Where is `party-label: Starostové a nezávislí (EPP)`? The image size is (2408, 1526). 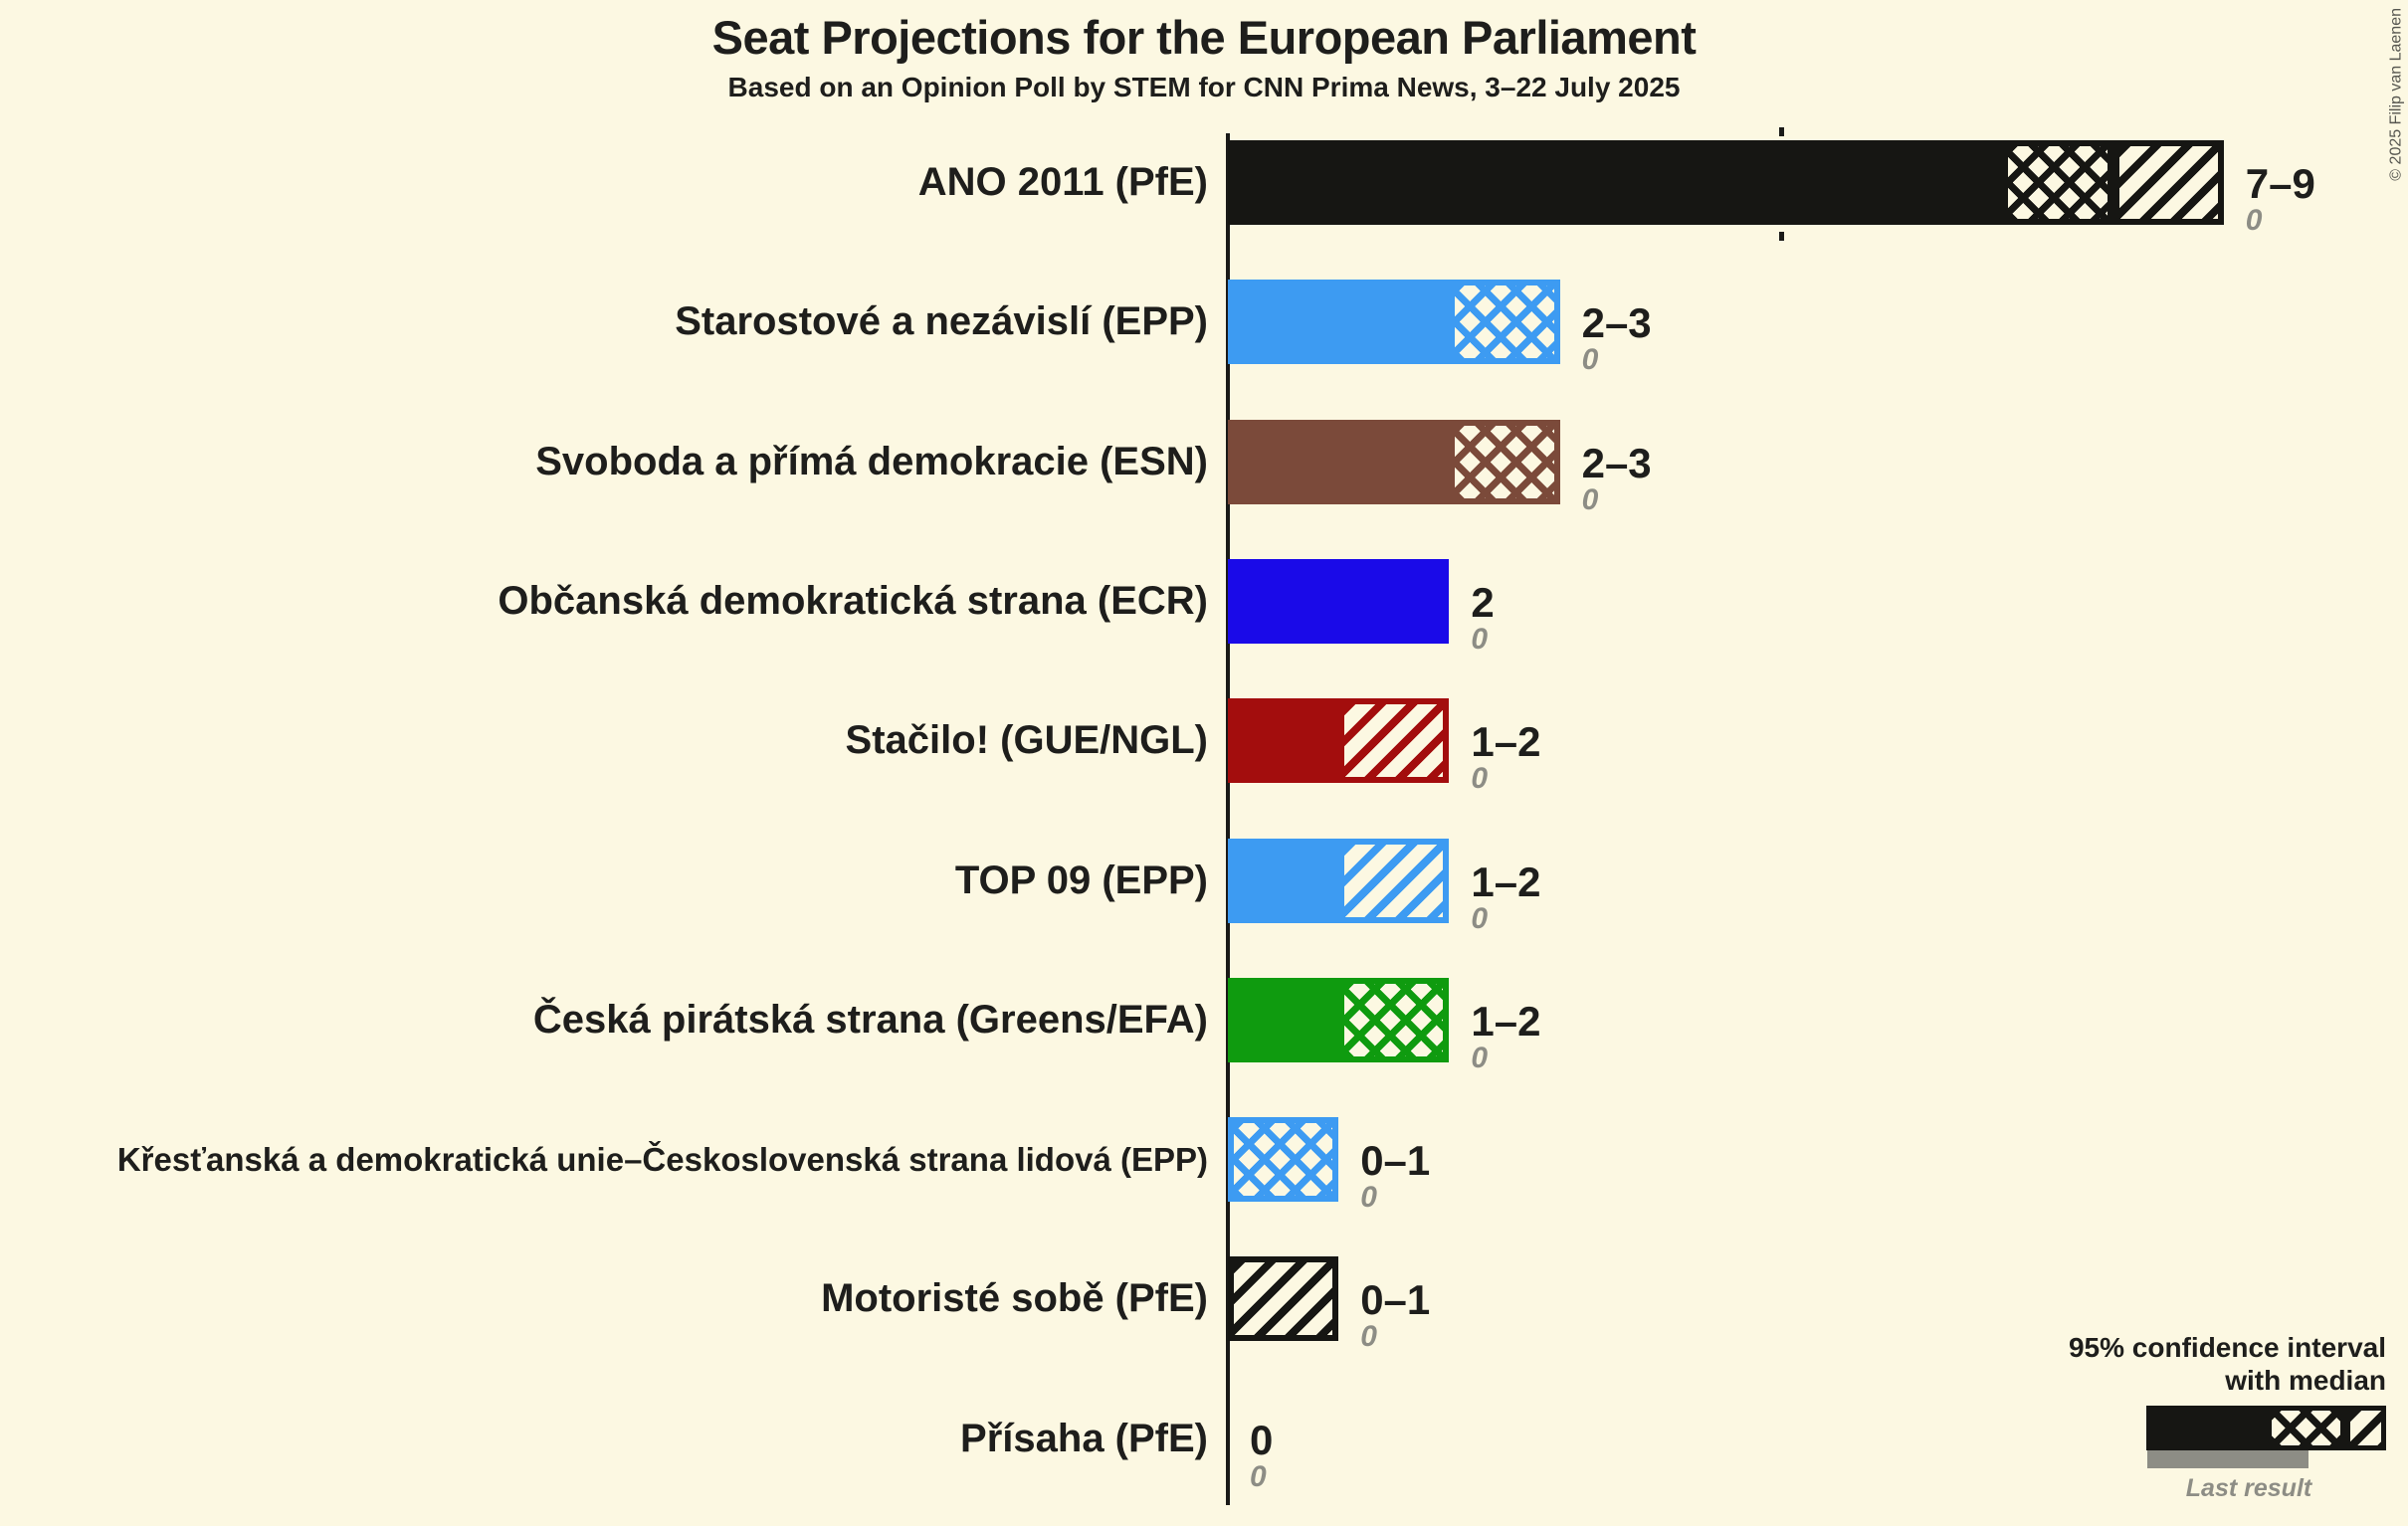 party-label: Starostové a nezávislí (EPP) is located at coordinates (941, 322).